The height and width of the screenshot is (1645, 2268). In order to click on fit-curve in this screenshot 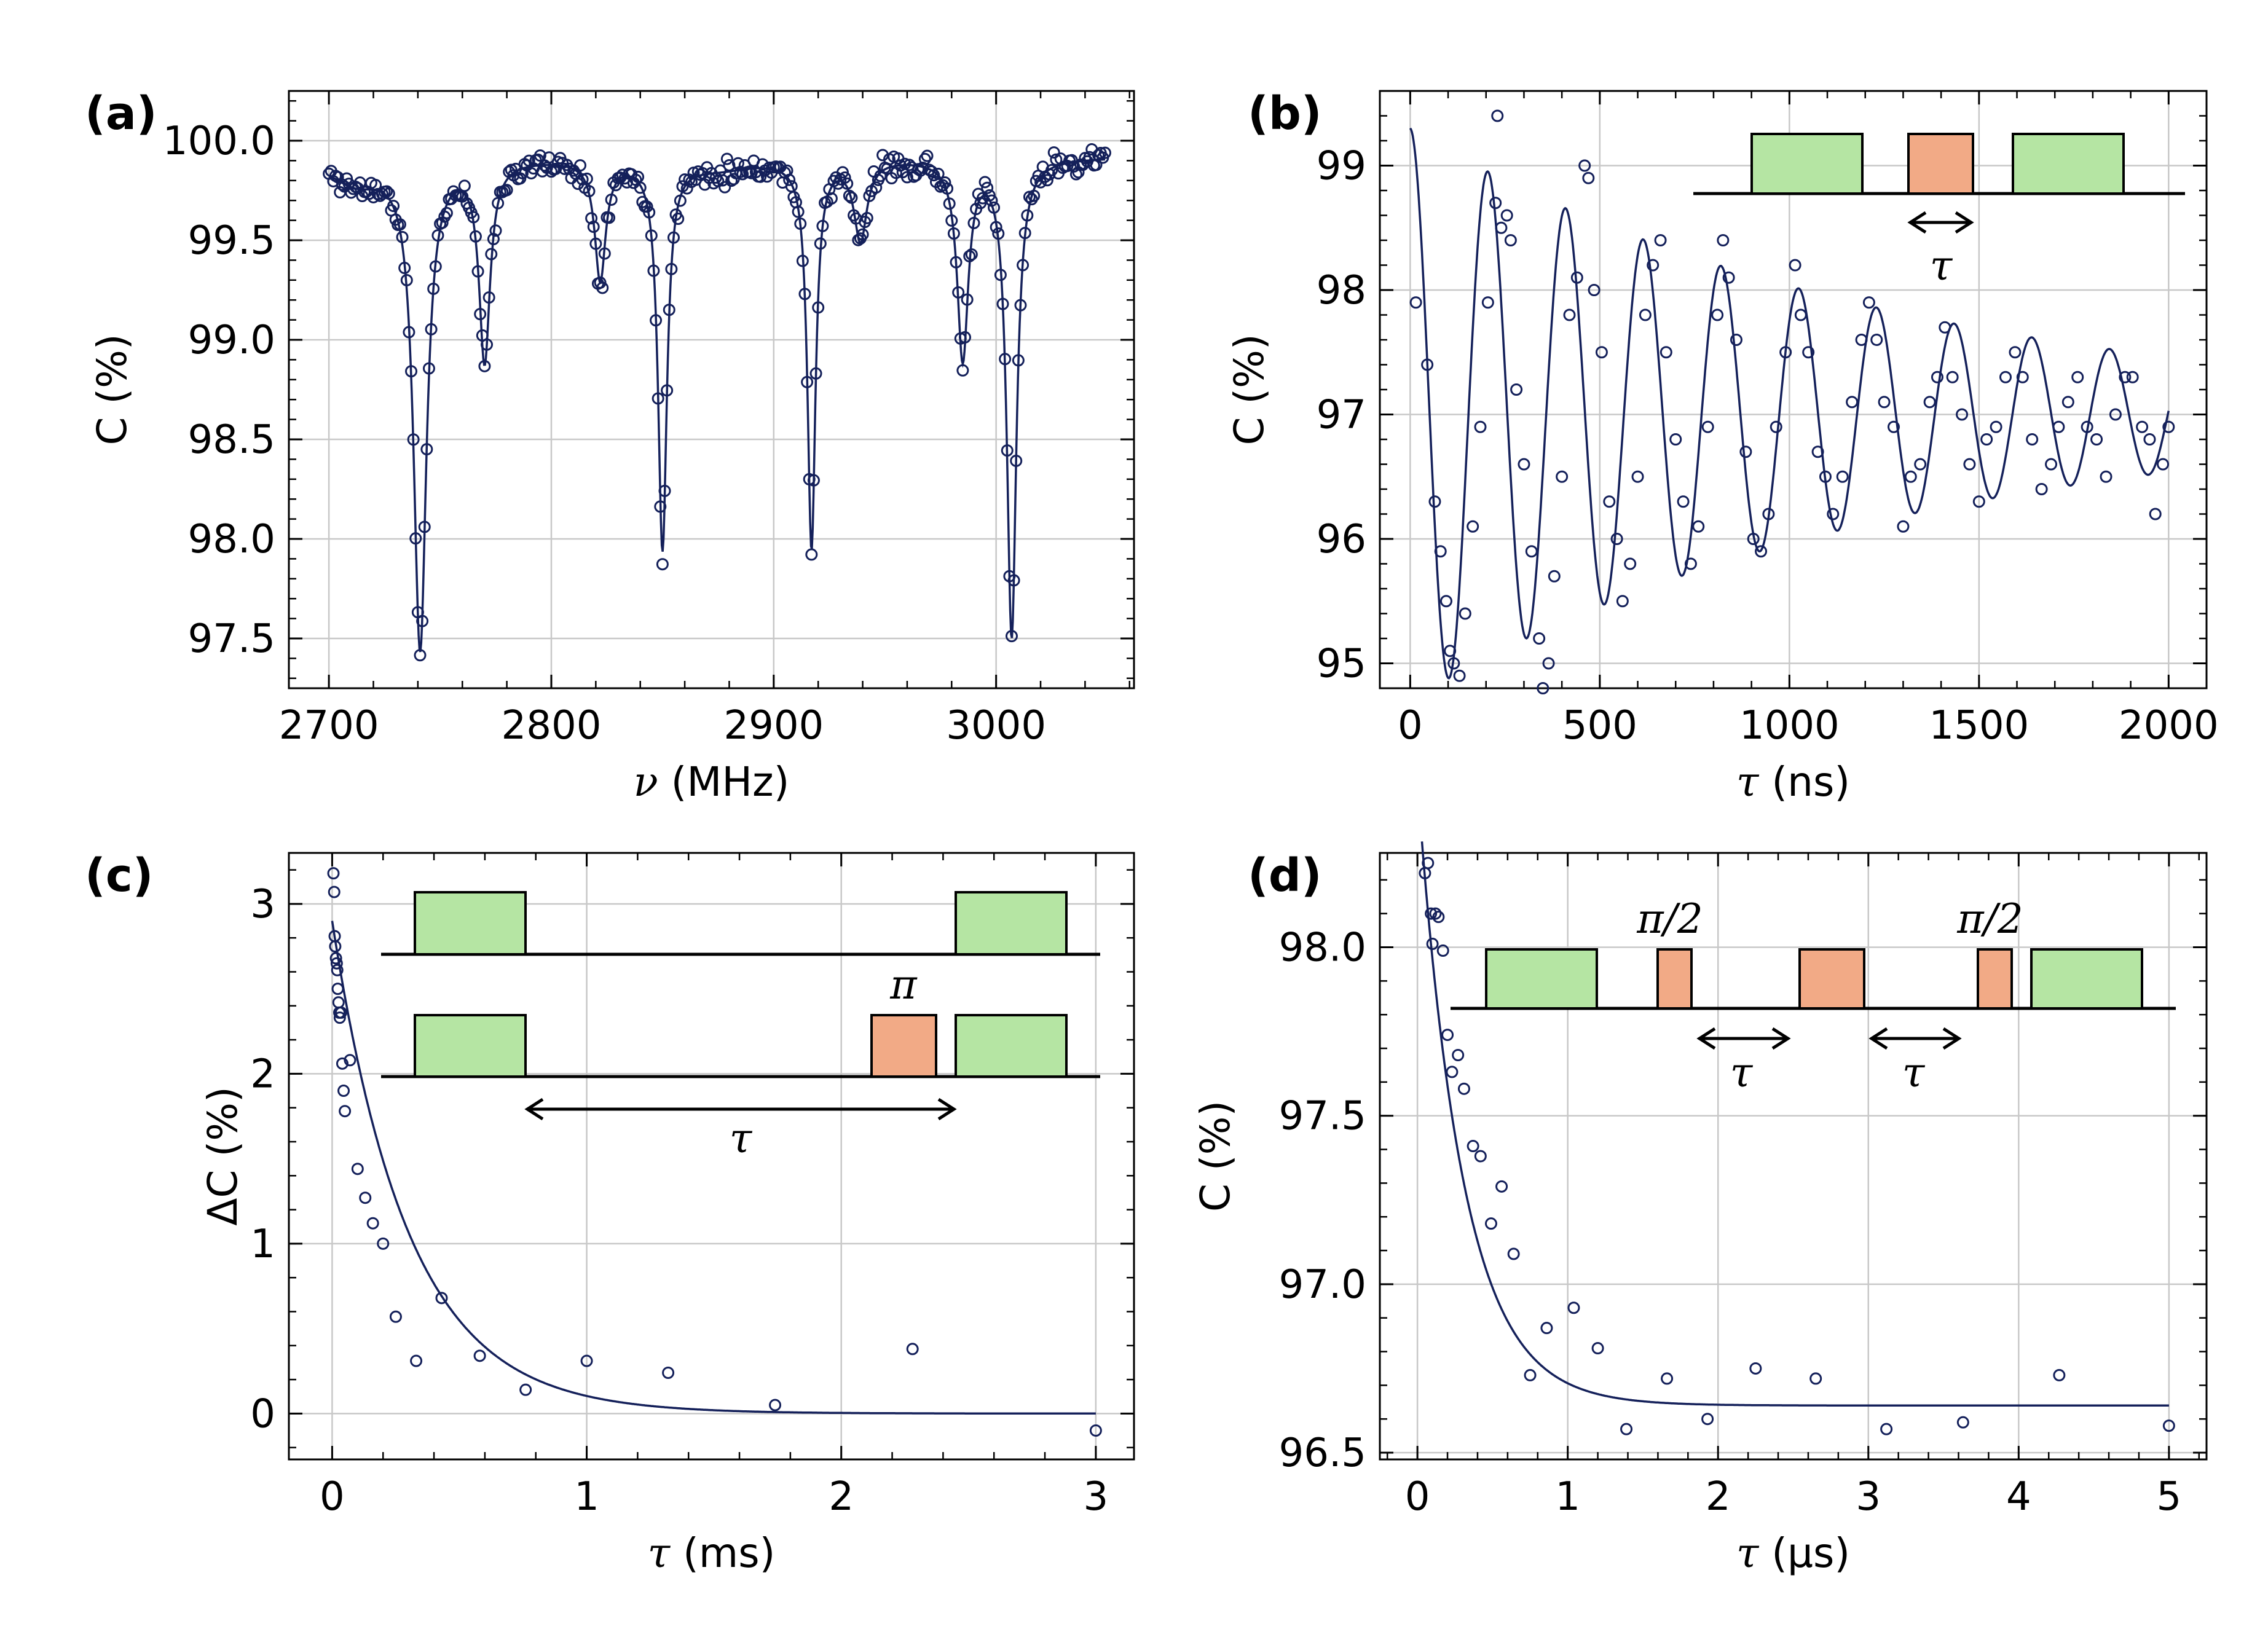, I will do `click(713, 1168)`.